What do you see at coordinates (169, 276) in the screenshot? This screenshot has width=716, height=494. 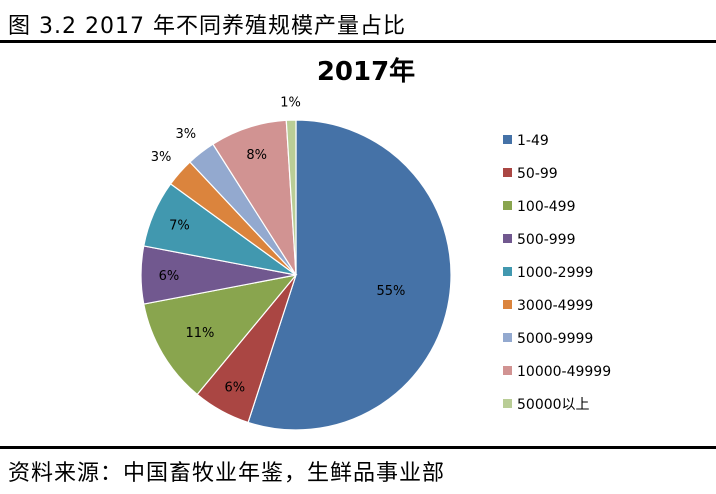 I see `data-label-4: 6%` at bounding box center [169, 276].